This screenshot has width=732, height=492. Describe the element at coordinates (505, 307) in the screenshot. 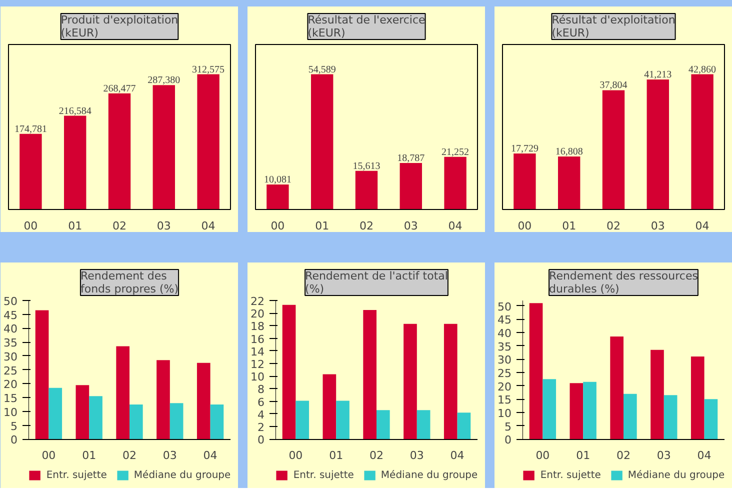

I see `y-tick-label: 50` at that location.